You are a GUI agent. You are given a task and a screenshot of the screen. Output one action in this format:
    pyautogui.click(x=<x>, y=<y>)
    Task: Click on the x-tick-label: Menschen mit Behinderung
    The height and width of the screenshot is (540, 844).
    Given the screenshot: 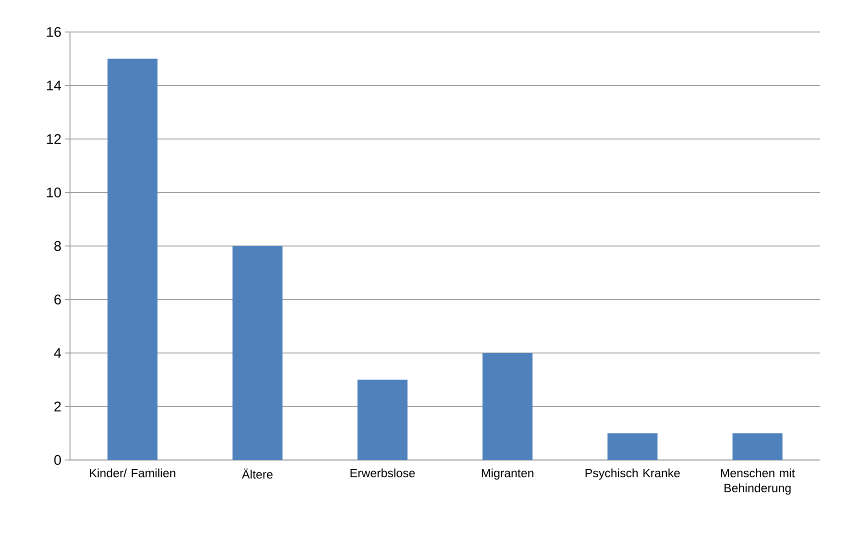 What is the action you would take?
    pyautogui.click(x=757, y=481)
    